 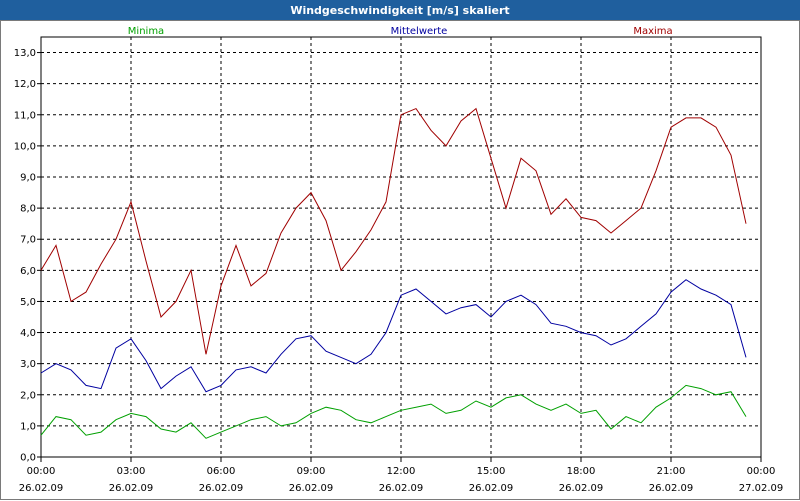 What do you see at coordinates (28, 458) in the screenshot?
I see `y-tick-label: 0,0` at bounding box center [28, 458].